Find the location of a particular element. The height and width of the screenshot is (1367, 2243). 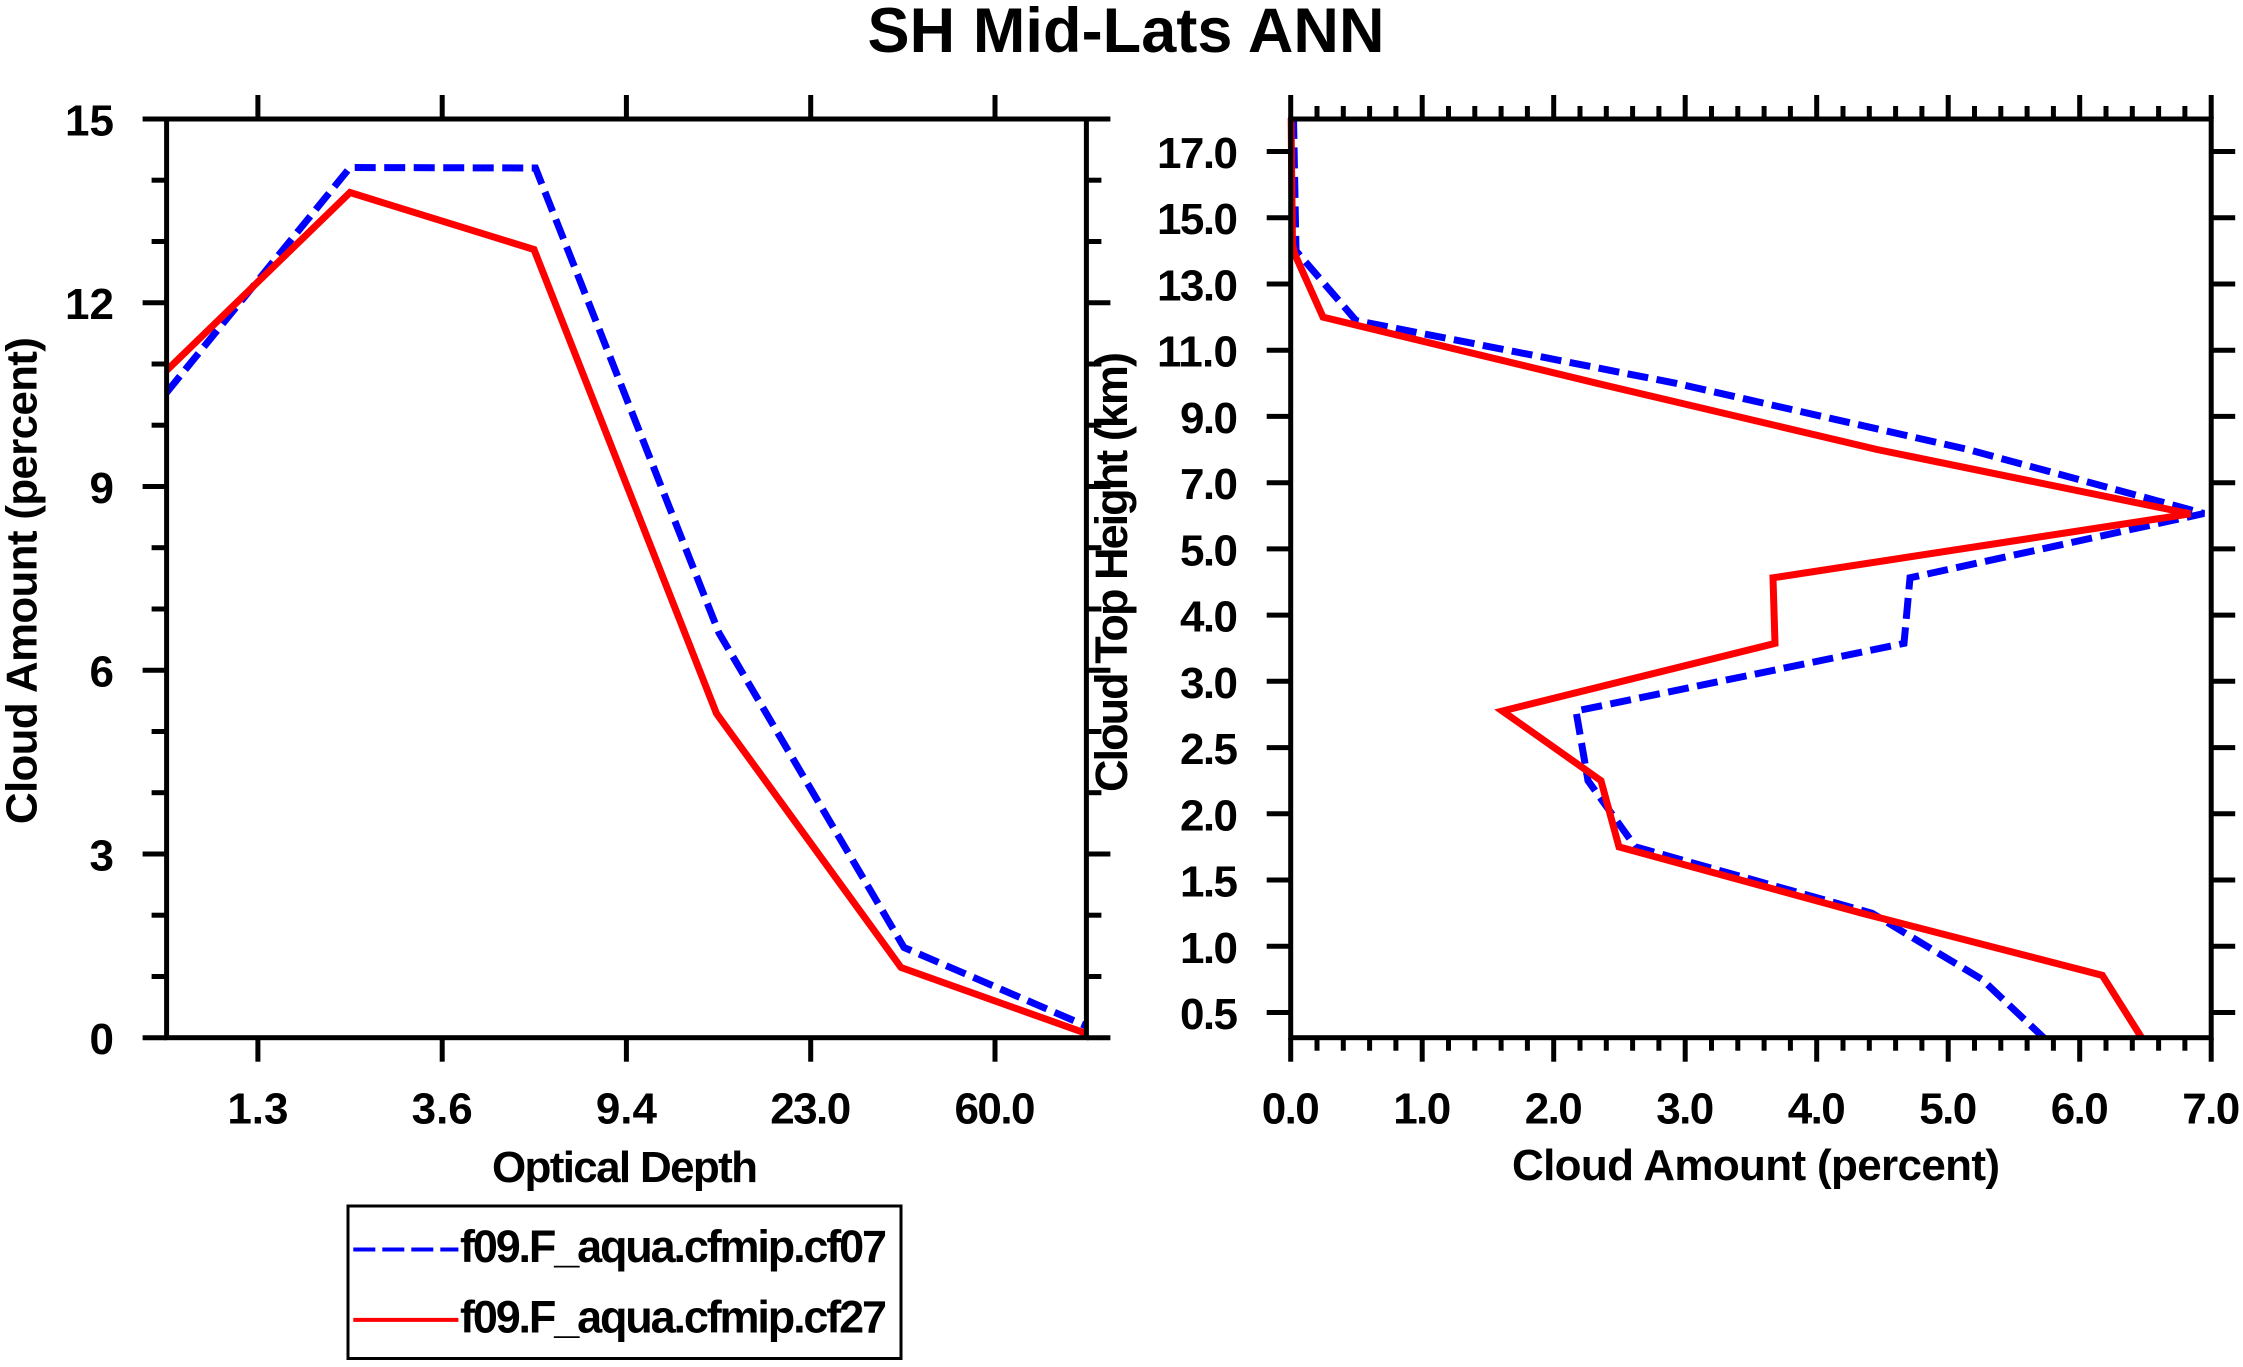

svg-text: Optical Depth is located at coordinates (625, 1167).